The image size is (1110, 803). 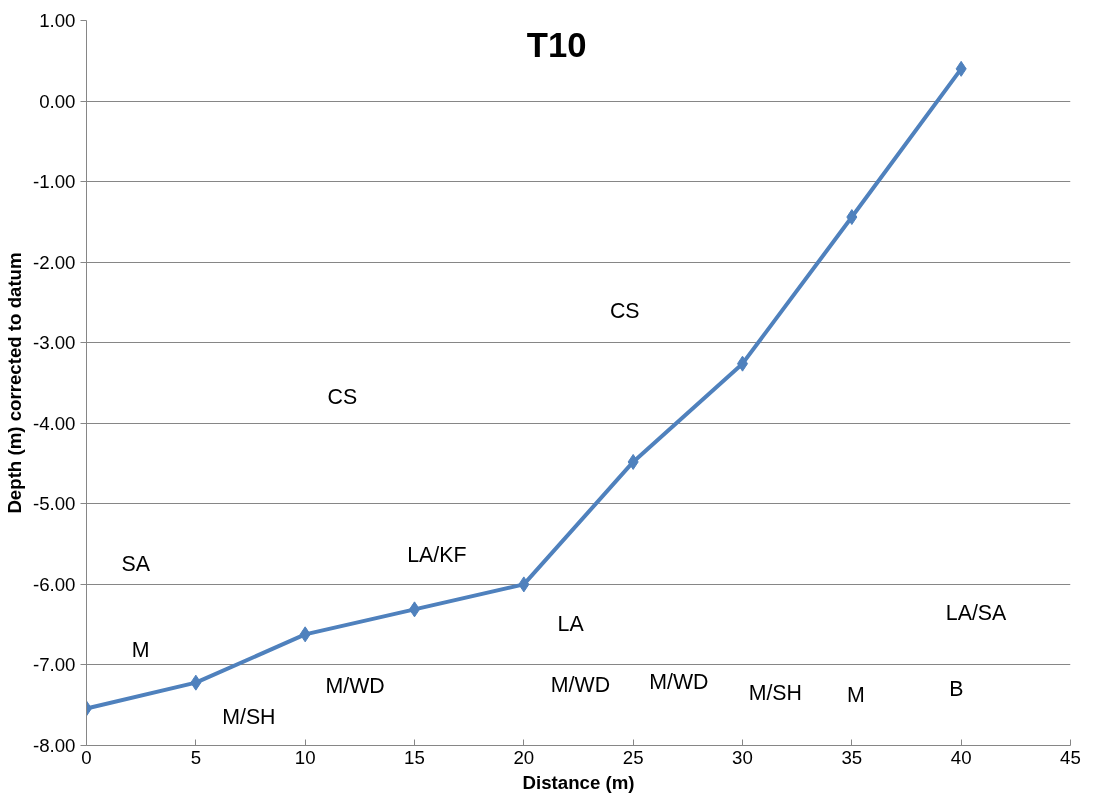 What do you see at coordinates (54, 262) in the screenshot?
I see `y-tick-label: -2.00` at bounding box center [54, 262].